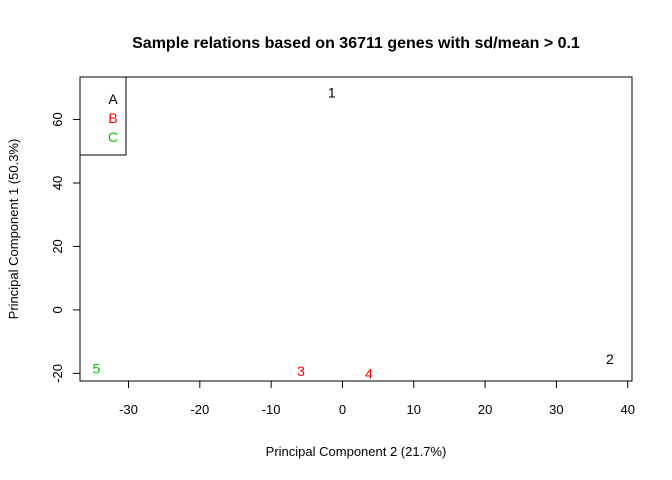 The height and width of the screenshot is (480, 672). What do you see at coordinates (199, 409) in the screenshot?
I see `x-tick-label: -20` at bounding box center [199, 409].